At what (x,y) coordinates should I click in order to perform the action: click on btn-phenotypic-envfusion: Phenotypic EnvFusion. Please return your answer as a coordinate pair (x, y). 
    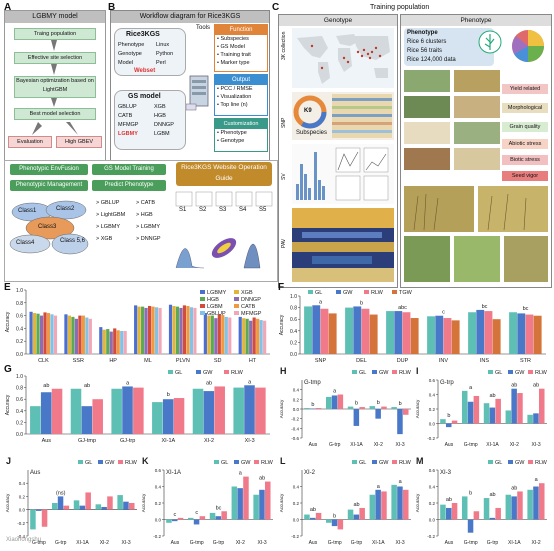
    Looking at the image, I should click on (49, 169).